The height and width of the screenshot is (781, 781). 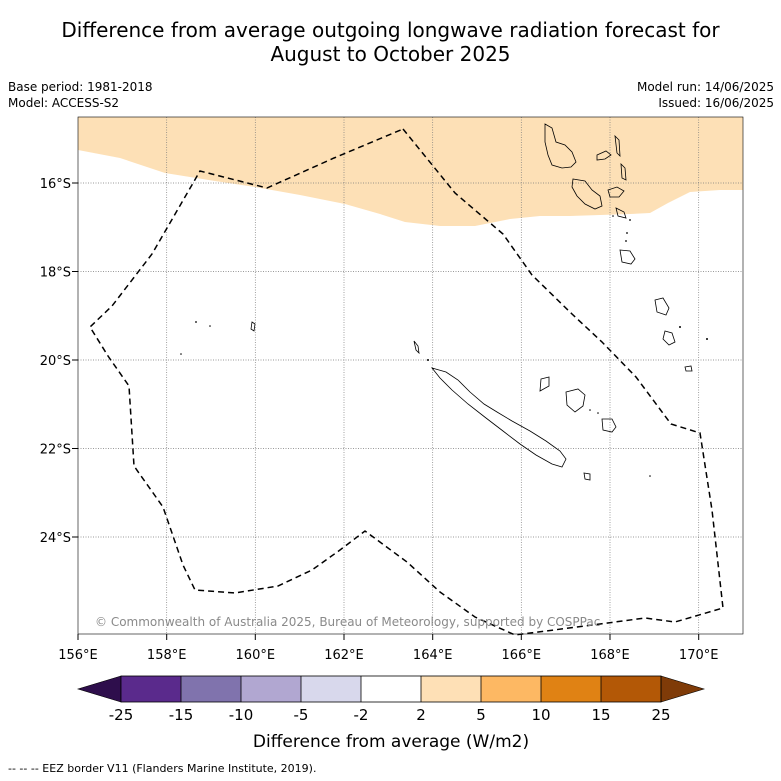 What do you see at coordinates (55, 184) in the screenshot?
I see `lat-label: 16°S` at bounding box center [55, 184].